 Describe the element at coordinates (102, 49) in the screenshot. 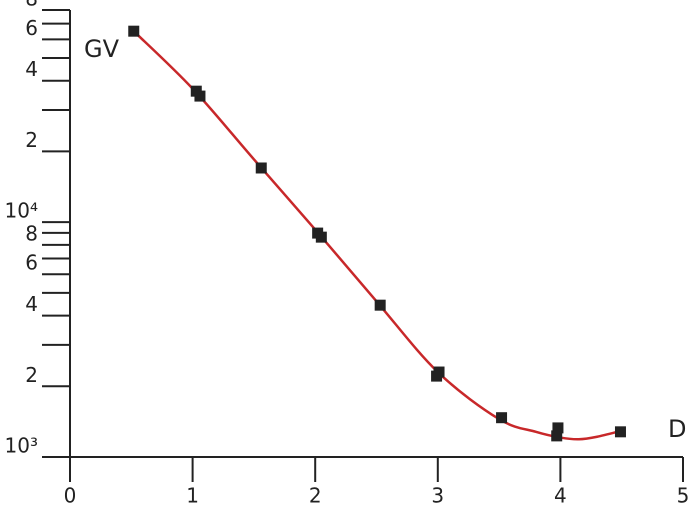

I see `y-axis-label: GV` at that location.